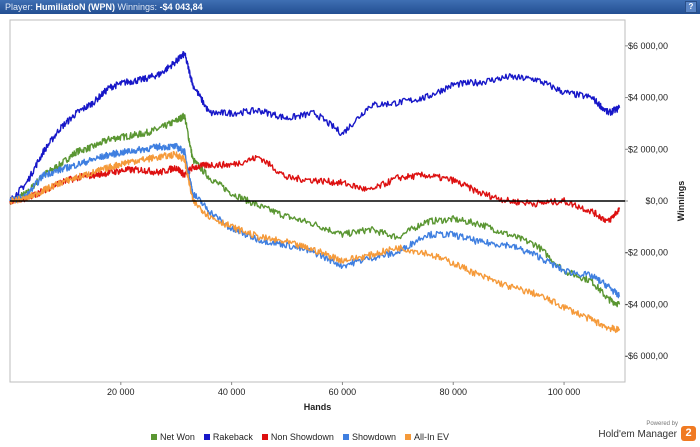 The width and height of the screenshot is (700, 447). I want to click on help-button: ?, so click(691, 7).